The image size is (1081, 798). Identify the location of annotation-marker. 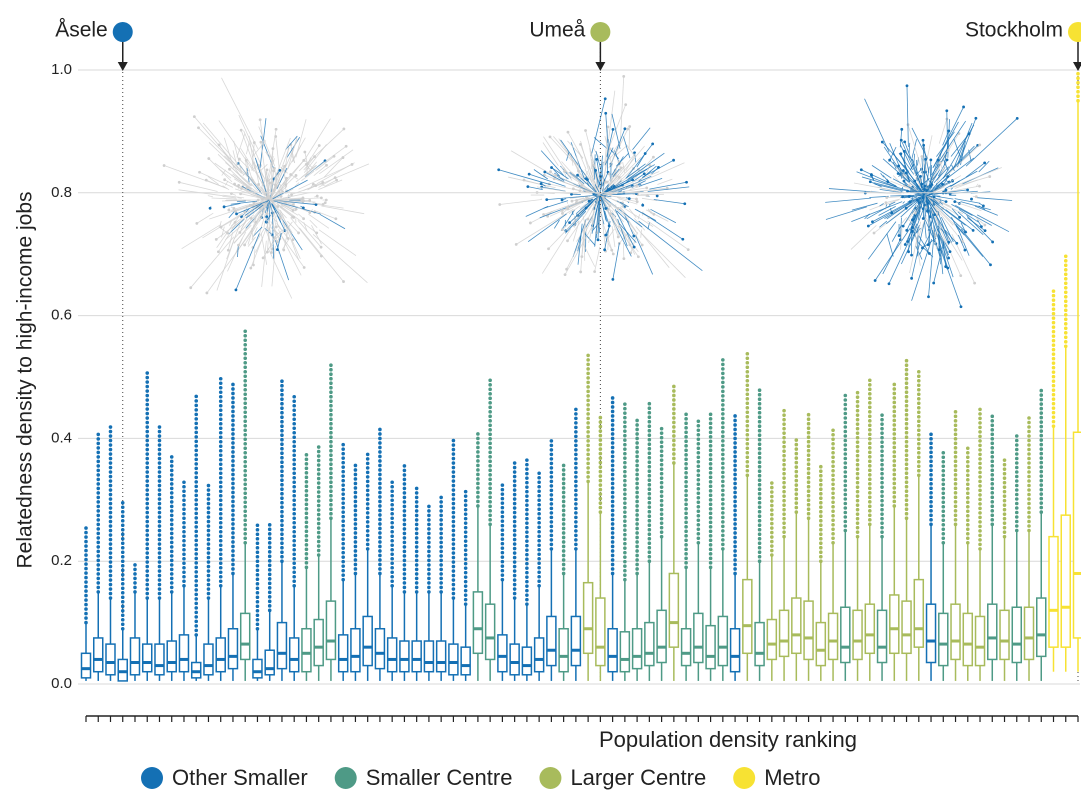
(122, 32).